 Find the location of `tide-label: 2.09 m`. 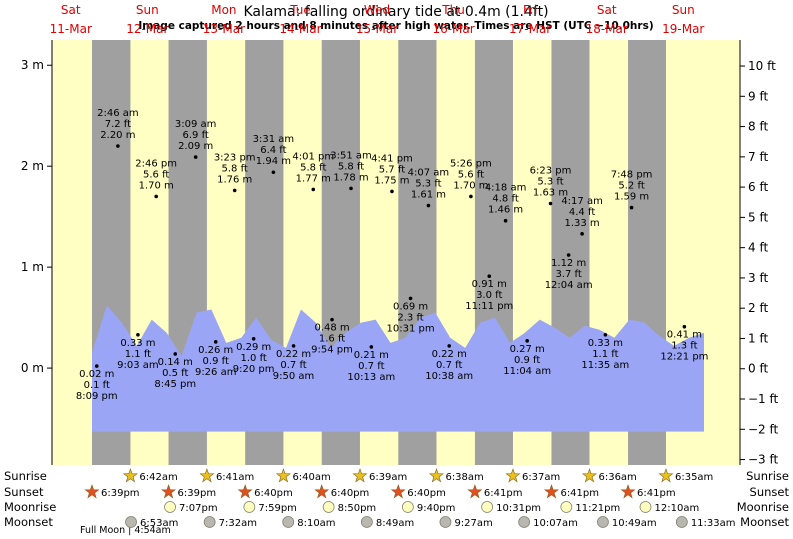

tide-label: 2.09 m is located at coordinates (195, 146).